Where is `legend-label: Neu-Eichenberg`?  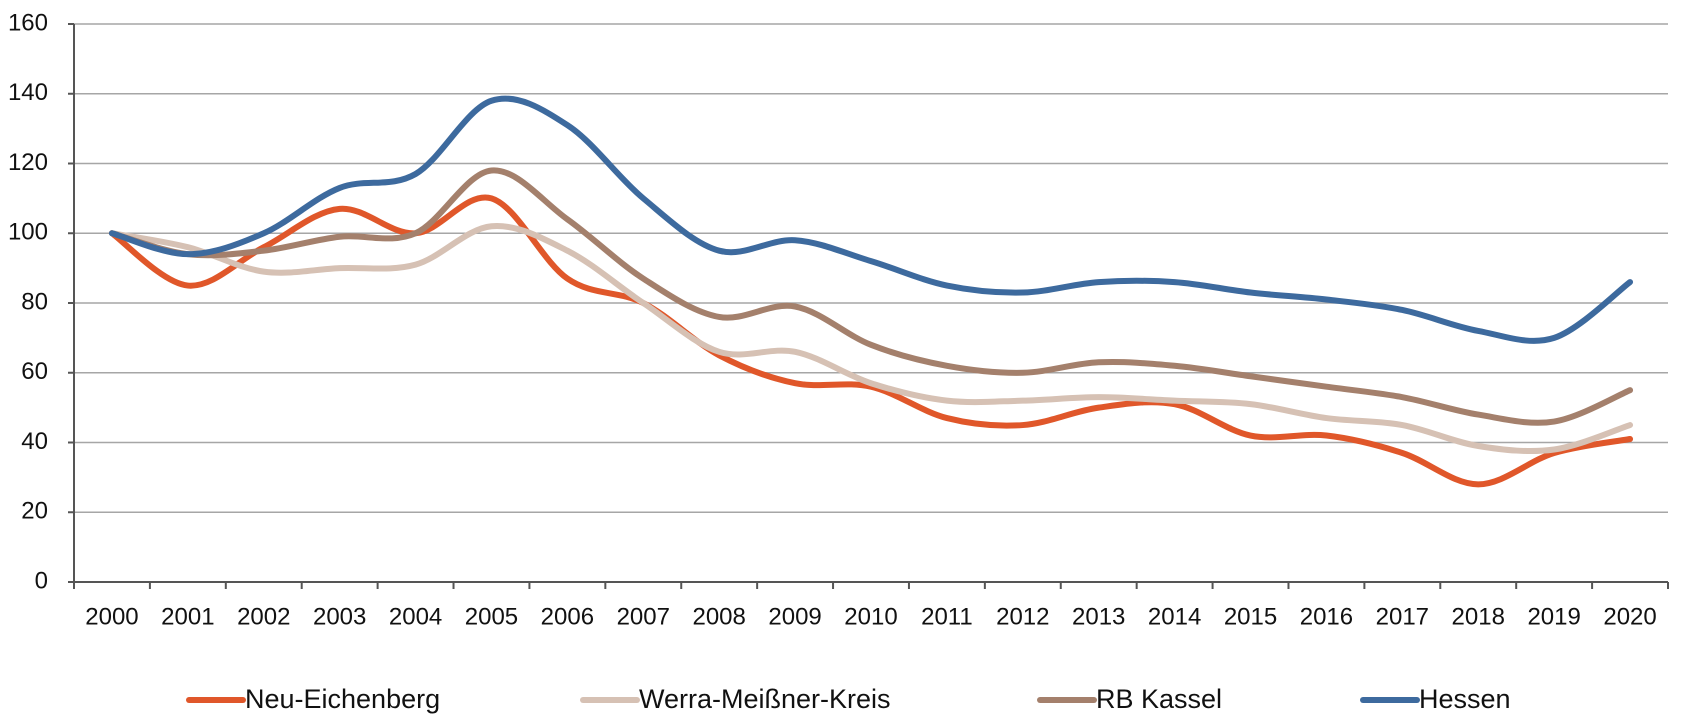
legend-label: Neu-Eichenberg is located at coordinates (342, 699).